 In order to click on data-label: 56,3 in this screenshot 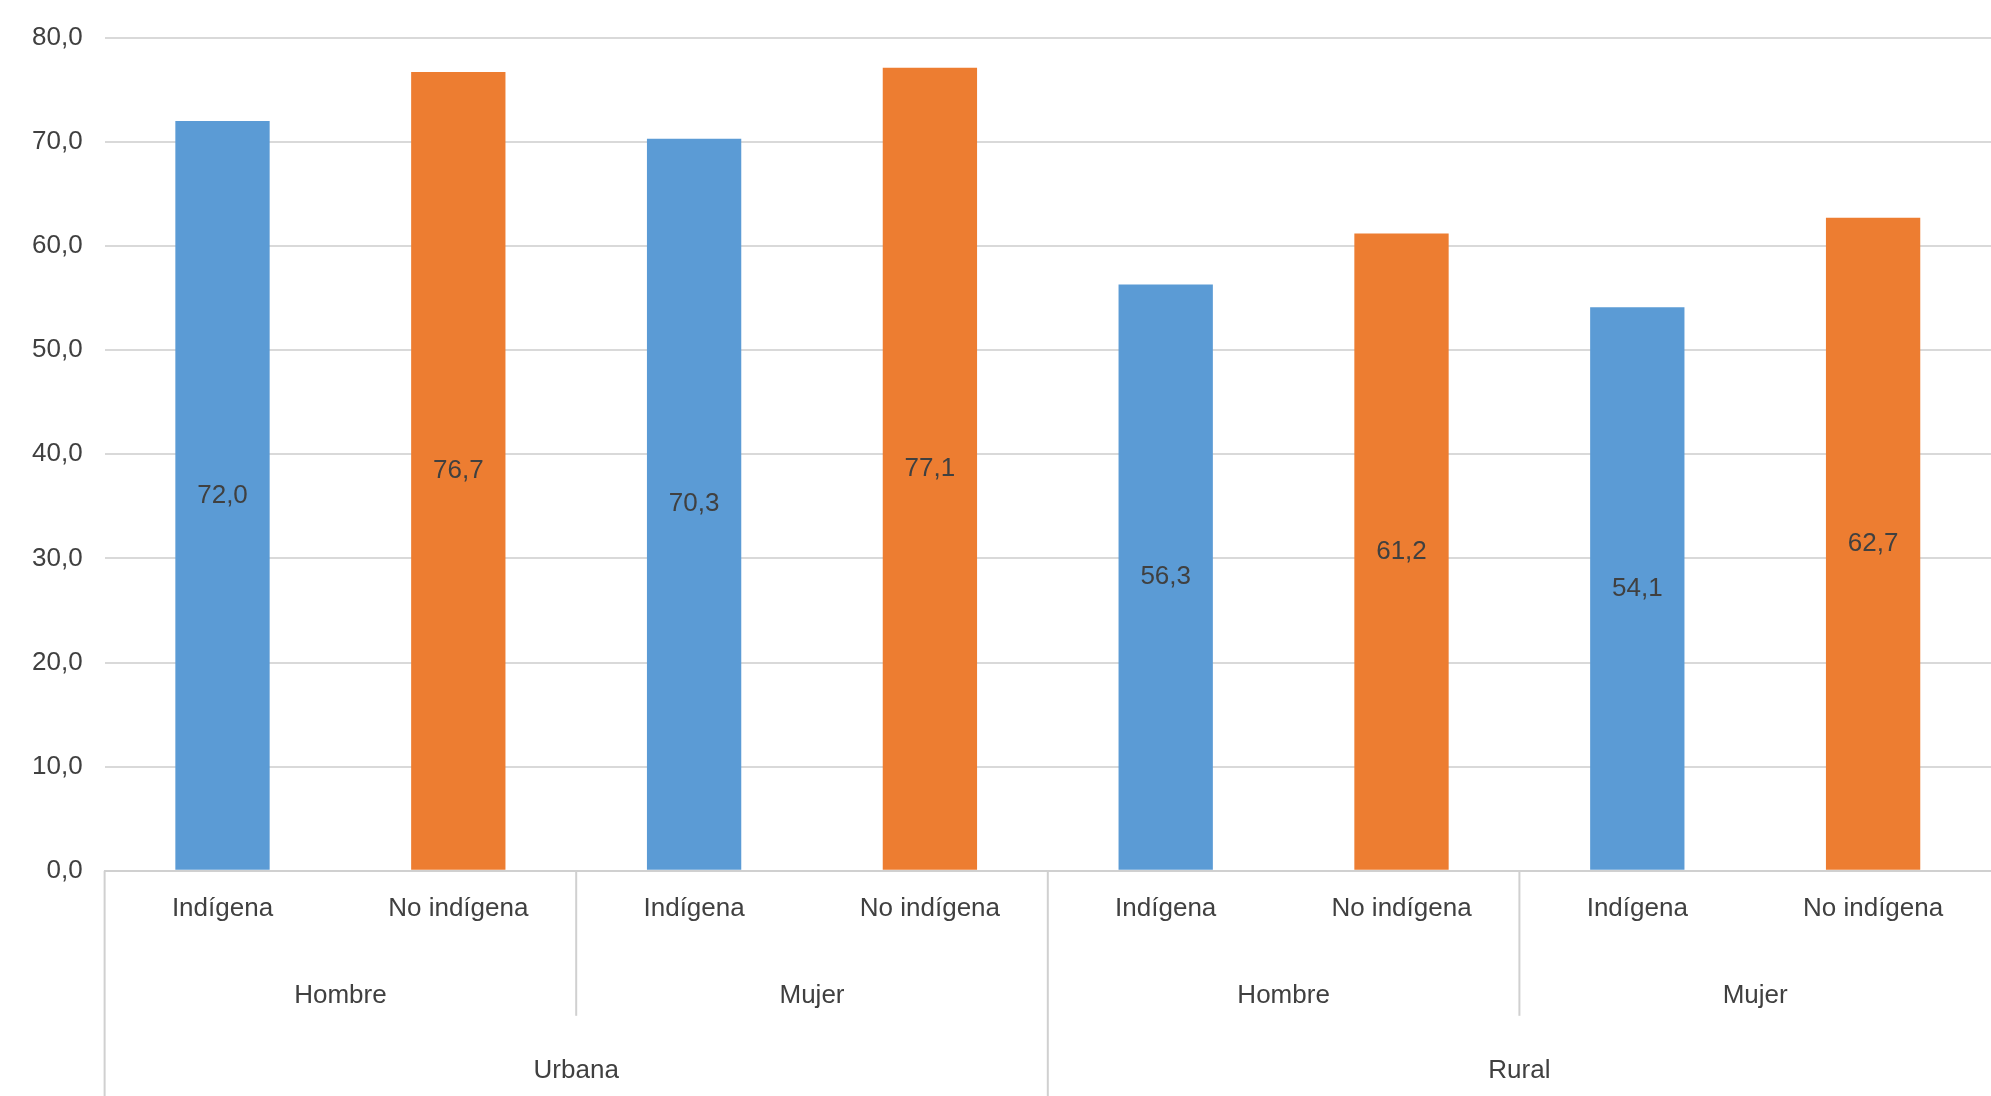, I will do `click(1166, 575)`.